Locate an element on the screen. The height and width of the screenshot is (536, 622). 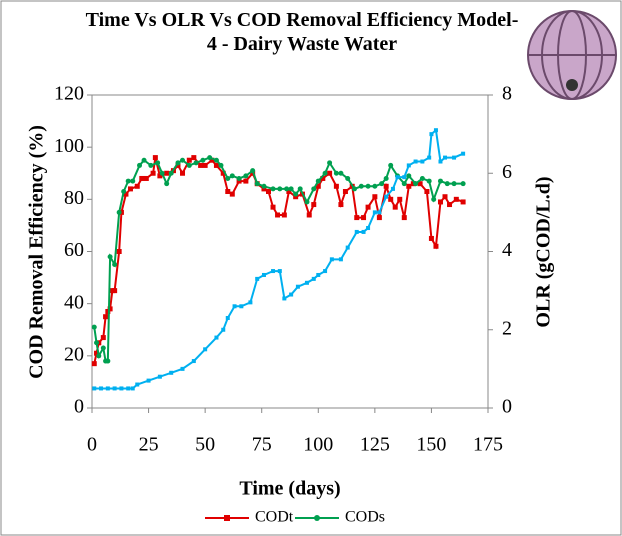
x-tick-label: 125 is located at coordinates (375, 445).